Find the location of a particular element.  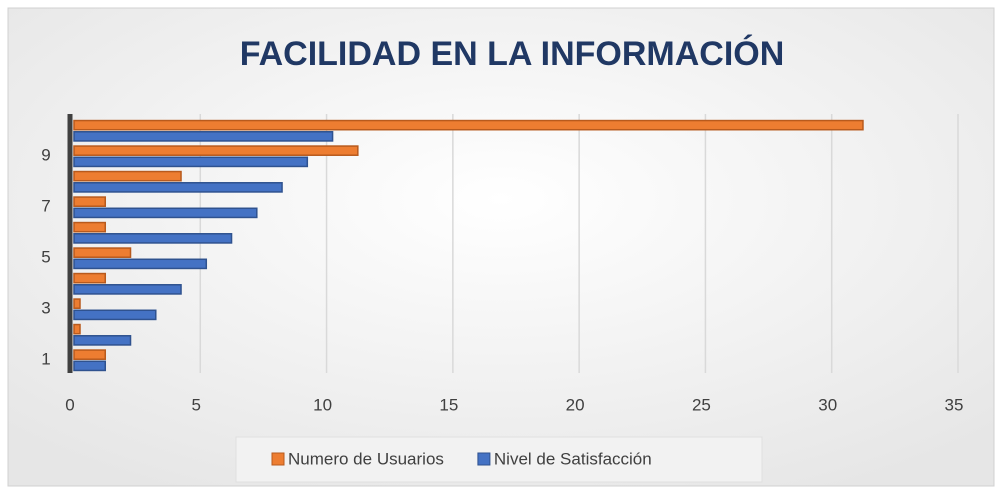

legend-label: Numero de Usuarios is located at coordinates (366, 458).